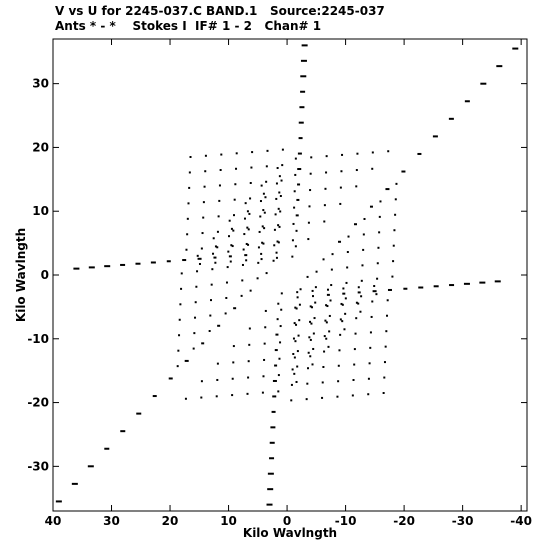 The height and width of the screenshot is (547, 540). Describe the element at coordinates (53, 521) in the screenshot. I see `x-tick-label: 40` at that location.